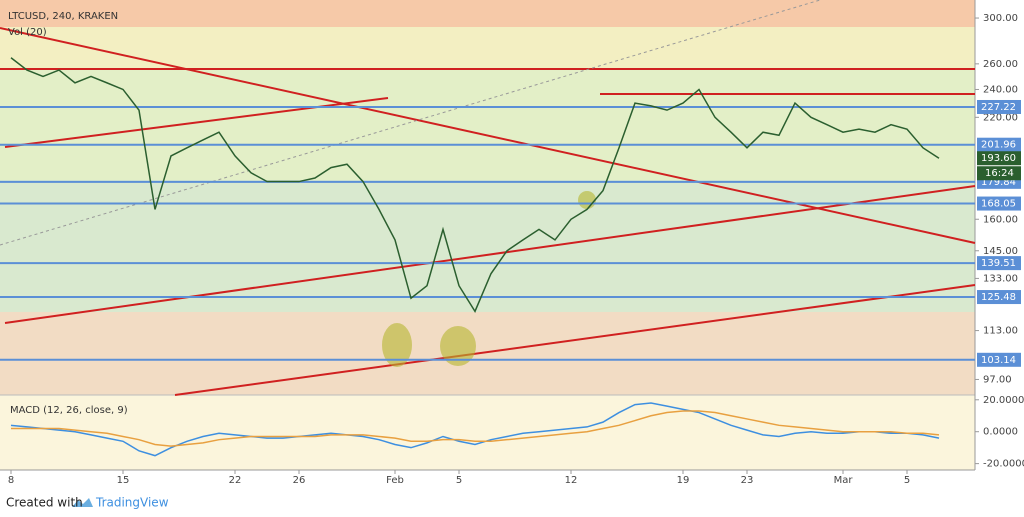  I want to click on footer-brand: TradingView, so click(132, 503).